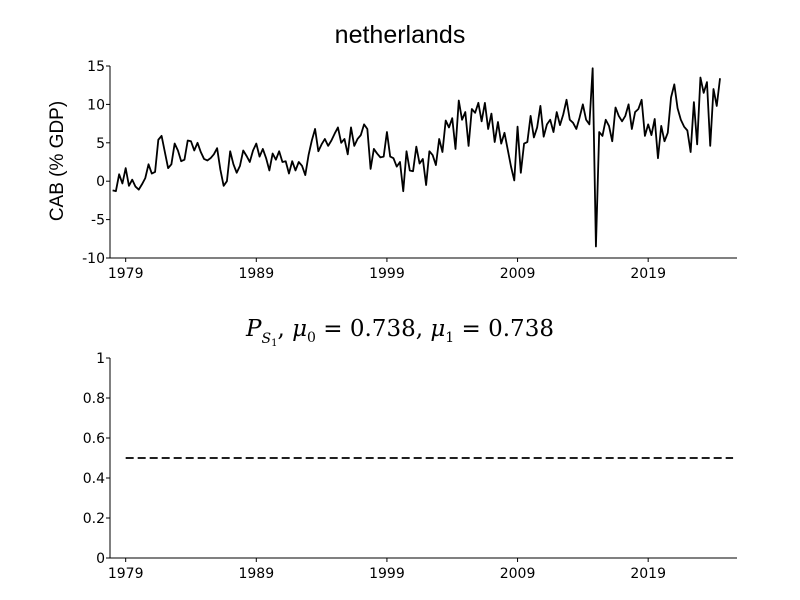  Describe the element at coordinates (98, 221) in the screenshot. I see `chart-top-y-tick-label: -5` at that location.